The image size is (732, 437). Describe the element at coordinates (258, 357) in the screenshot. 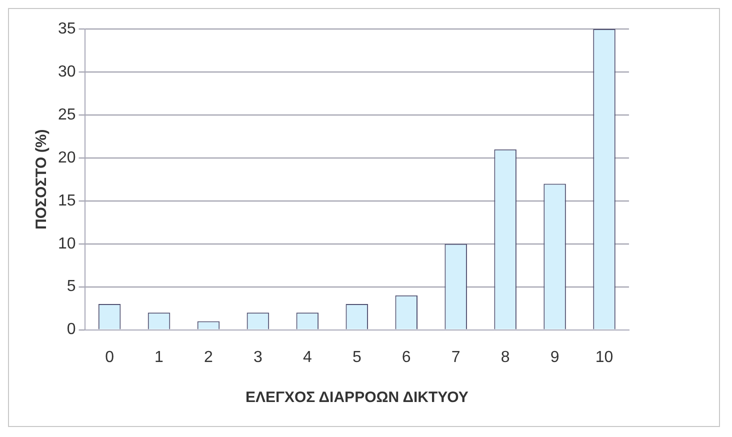

I see `x-tick-label: 3` at that location.